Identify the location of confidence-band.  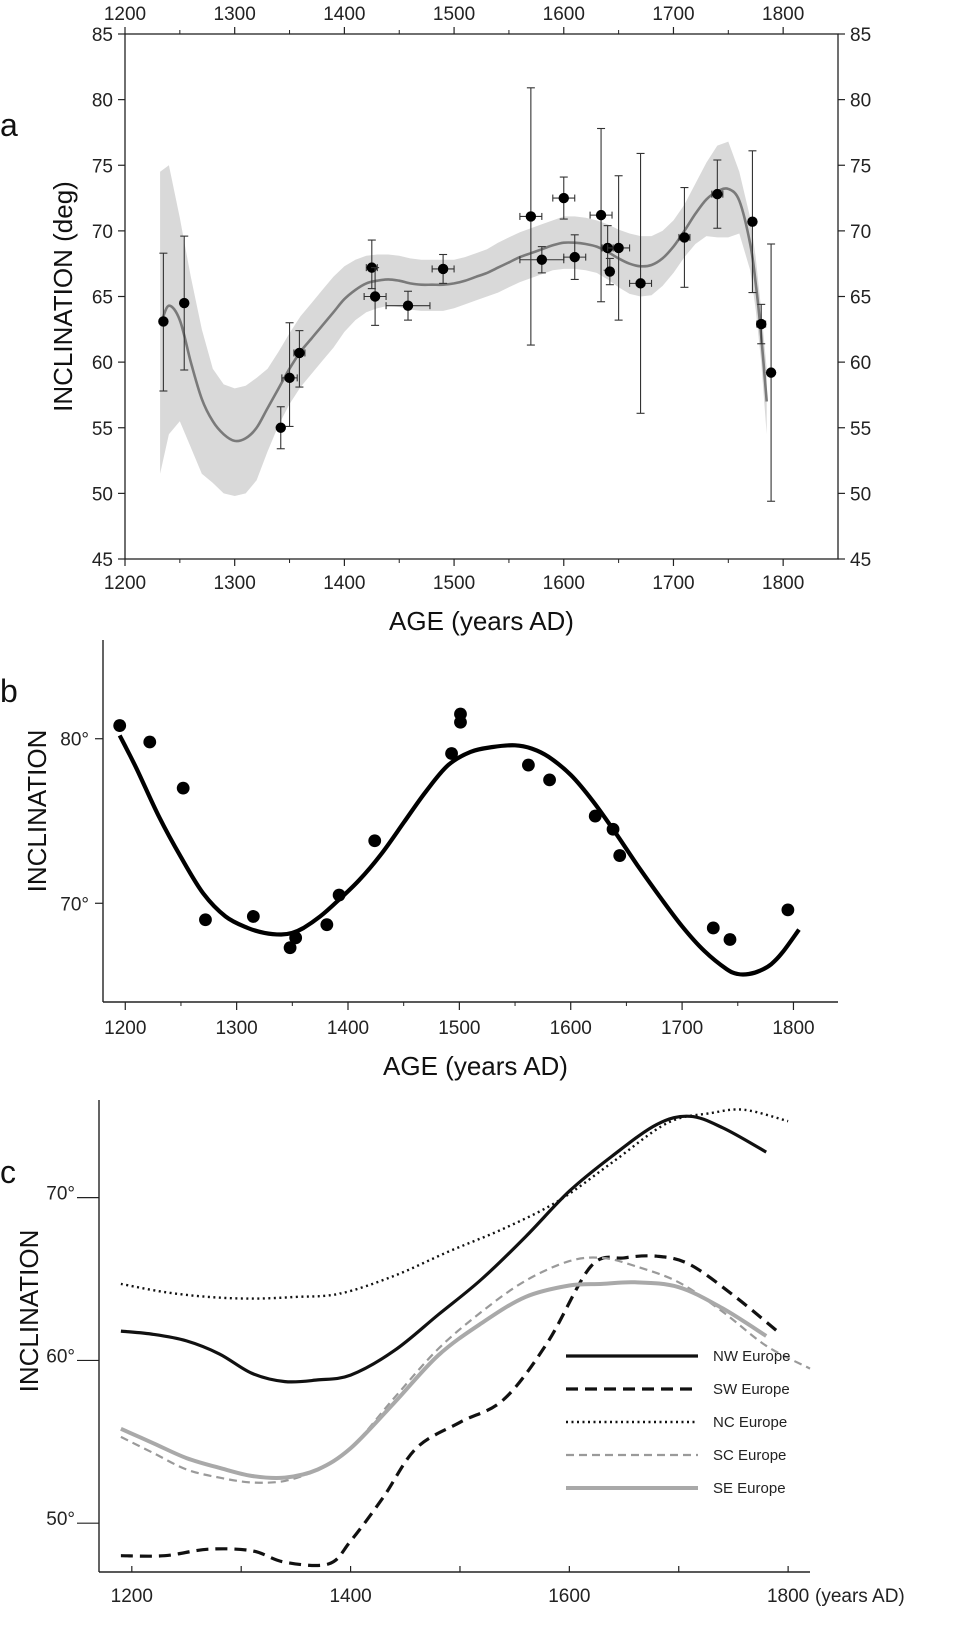
(463, 318).